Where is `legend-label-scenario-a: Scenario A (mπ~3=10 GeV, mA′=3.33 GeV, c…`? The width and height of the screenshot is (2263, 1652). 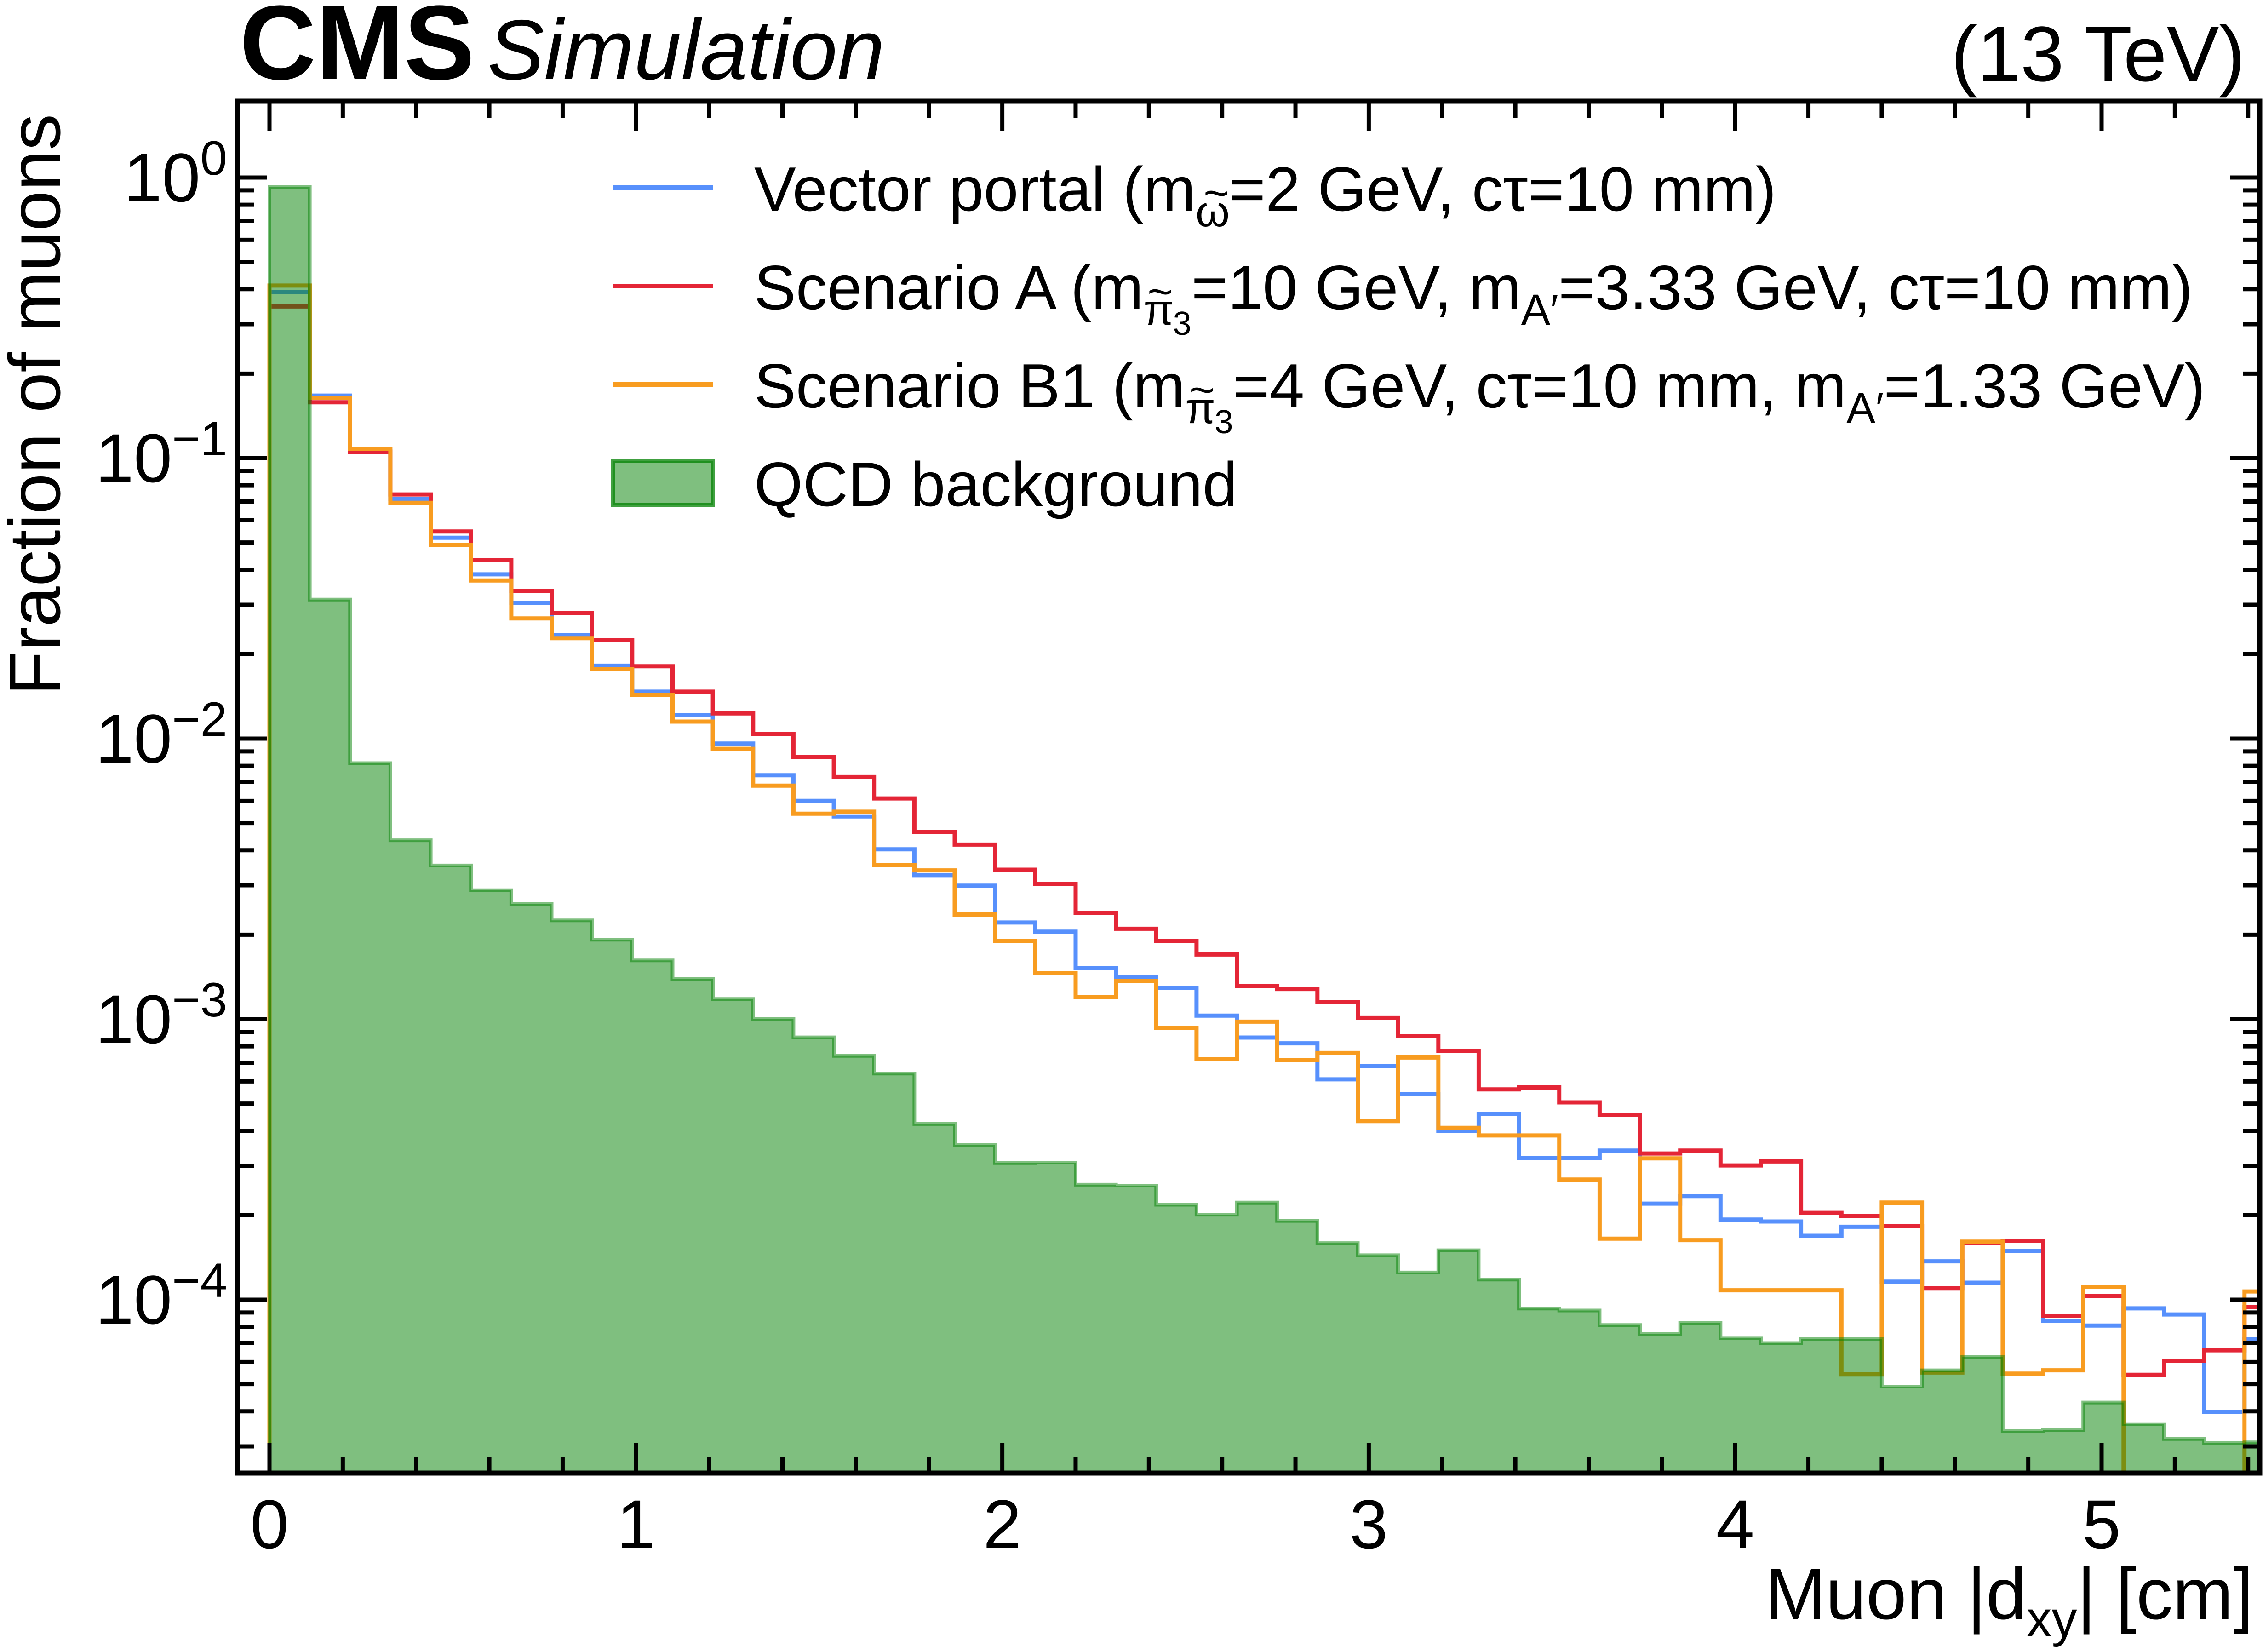 legend-label-scenario-a: Scenario A (mπ~3=10 GeV, mA′=3.33 GeV, c… is located at coordinates (1473, 297).